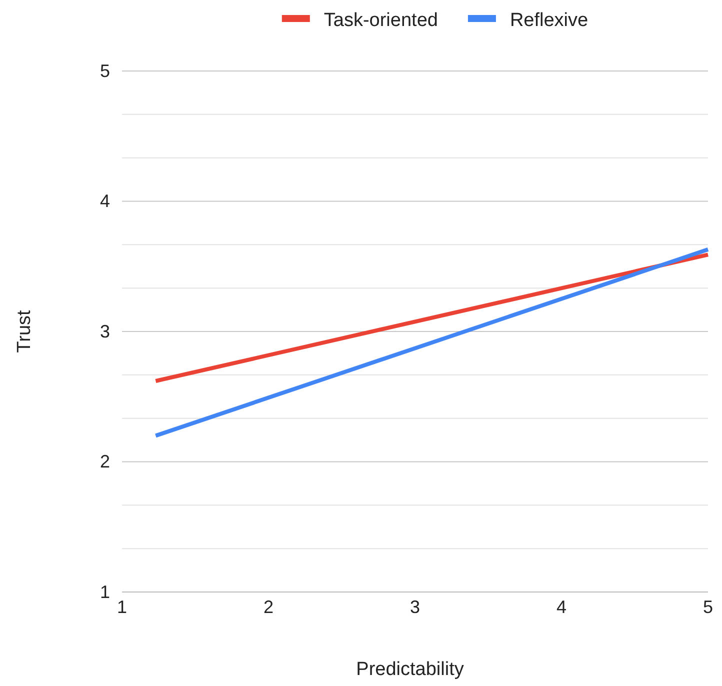 The width and height of the screenshot is (722, 686). I want to click on x-tick-label: 1, so click(122, 606).